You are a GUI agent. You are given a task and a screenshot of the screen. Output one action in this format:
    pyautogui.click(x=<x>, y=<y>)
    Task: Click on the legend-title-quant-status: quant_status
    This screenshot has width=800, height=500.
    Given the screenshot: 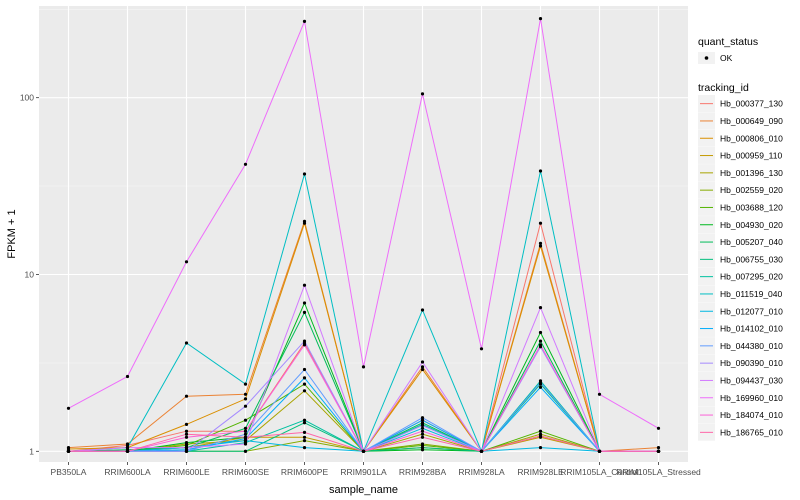 What is the action you would take?
    pyautogui.click(x=728, y=42)
    